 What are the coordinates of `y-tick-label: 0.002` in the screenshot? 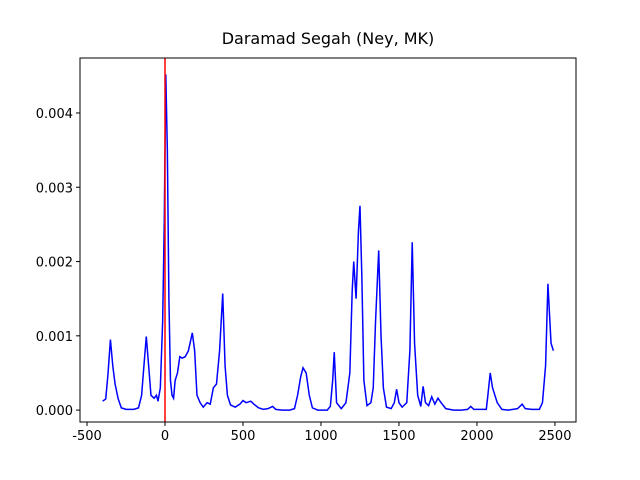 It's located at (54, 263).